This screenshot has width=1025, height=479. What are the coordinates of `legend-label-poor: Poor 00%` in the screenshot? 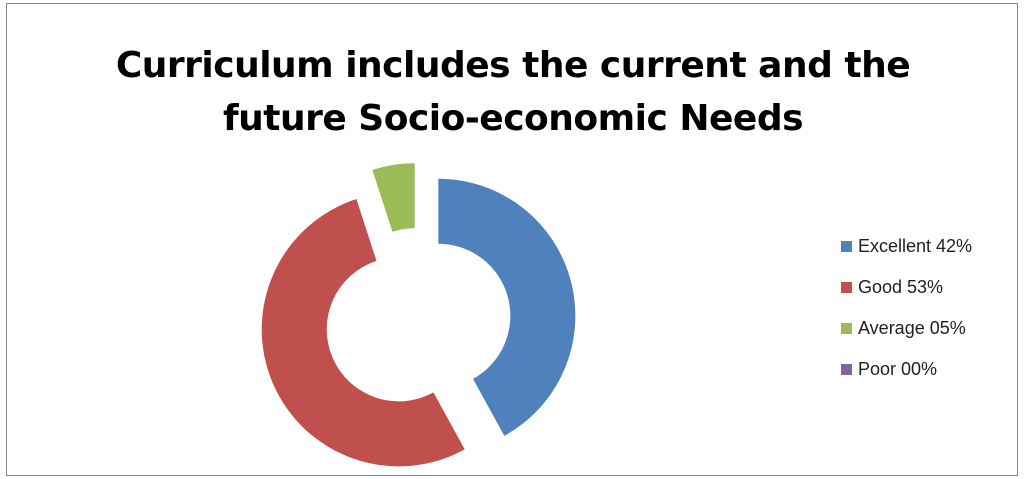 It's located at (898, 369).